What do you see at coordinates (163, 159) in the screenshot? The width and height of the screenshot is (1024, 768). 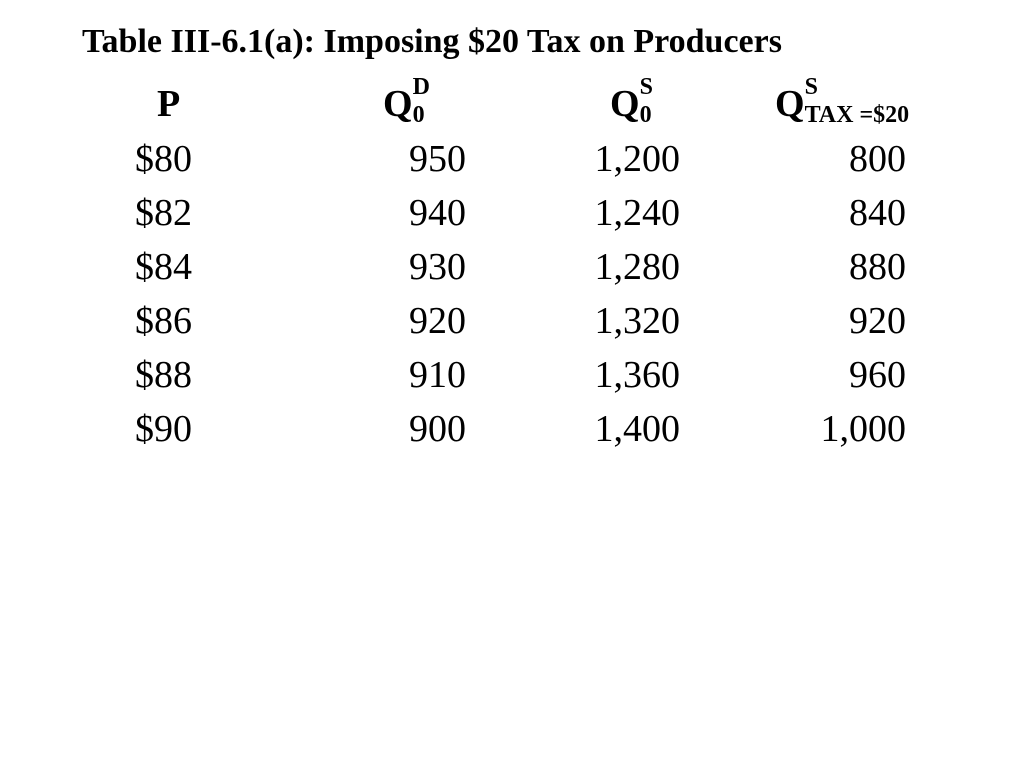 I see `price-cell: $80` at bounding box center [163, 159].